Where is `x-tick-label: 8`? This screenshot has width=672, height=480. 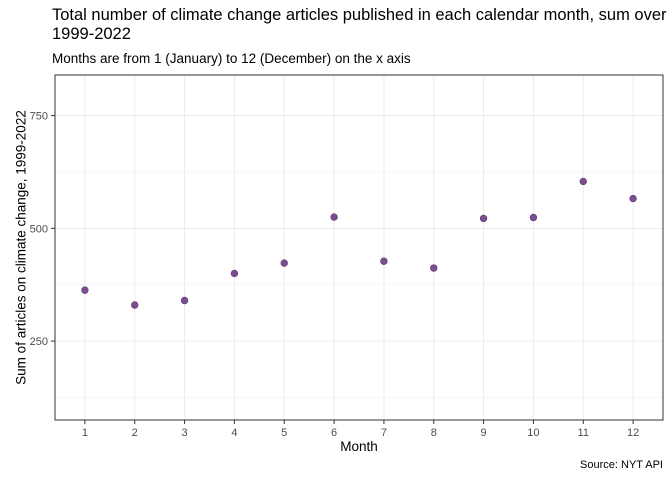
x-tick-label: 8 is located at coordinates (434, 433).